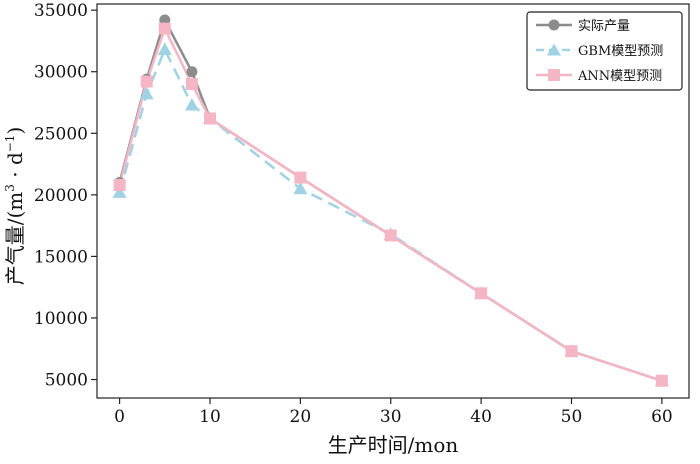 This screenshot has width=700, height=464. I want to click on x-tick-label: 50, so click(572, 417).